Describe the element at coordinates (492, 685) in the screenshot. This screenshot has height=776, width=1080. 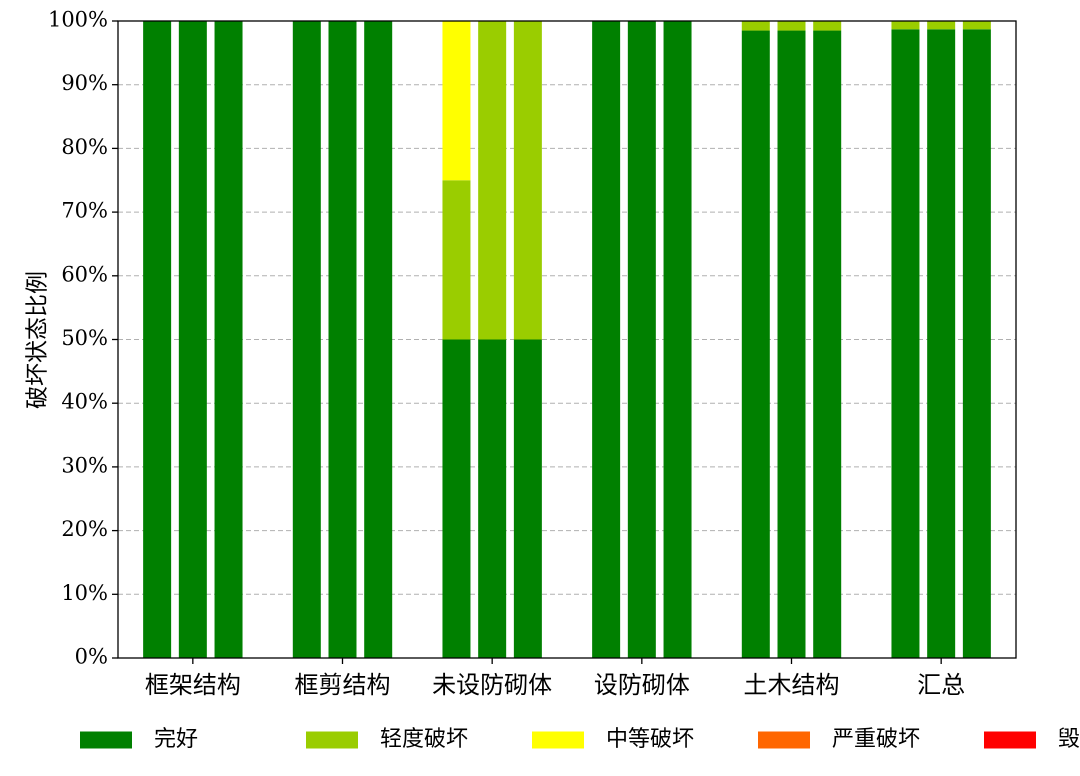
I see `x-tick-label: 未设防砌体` at that location.